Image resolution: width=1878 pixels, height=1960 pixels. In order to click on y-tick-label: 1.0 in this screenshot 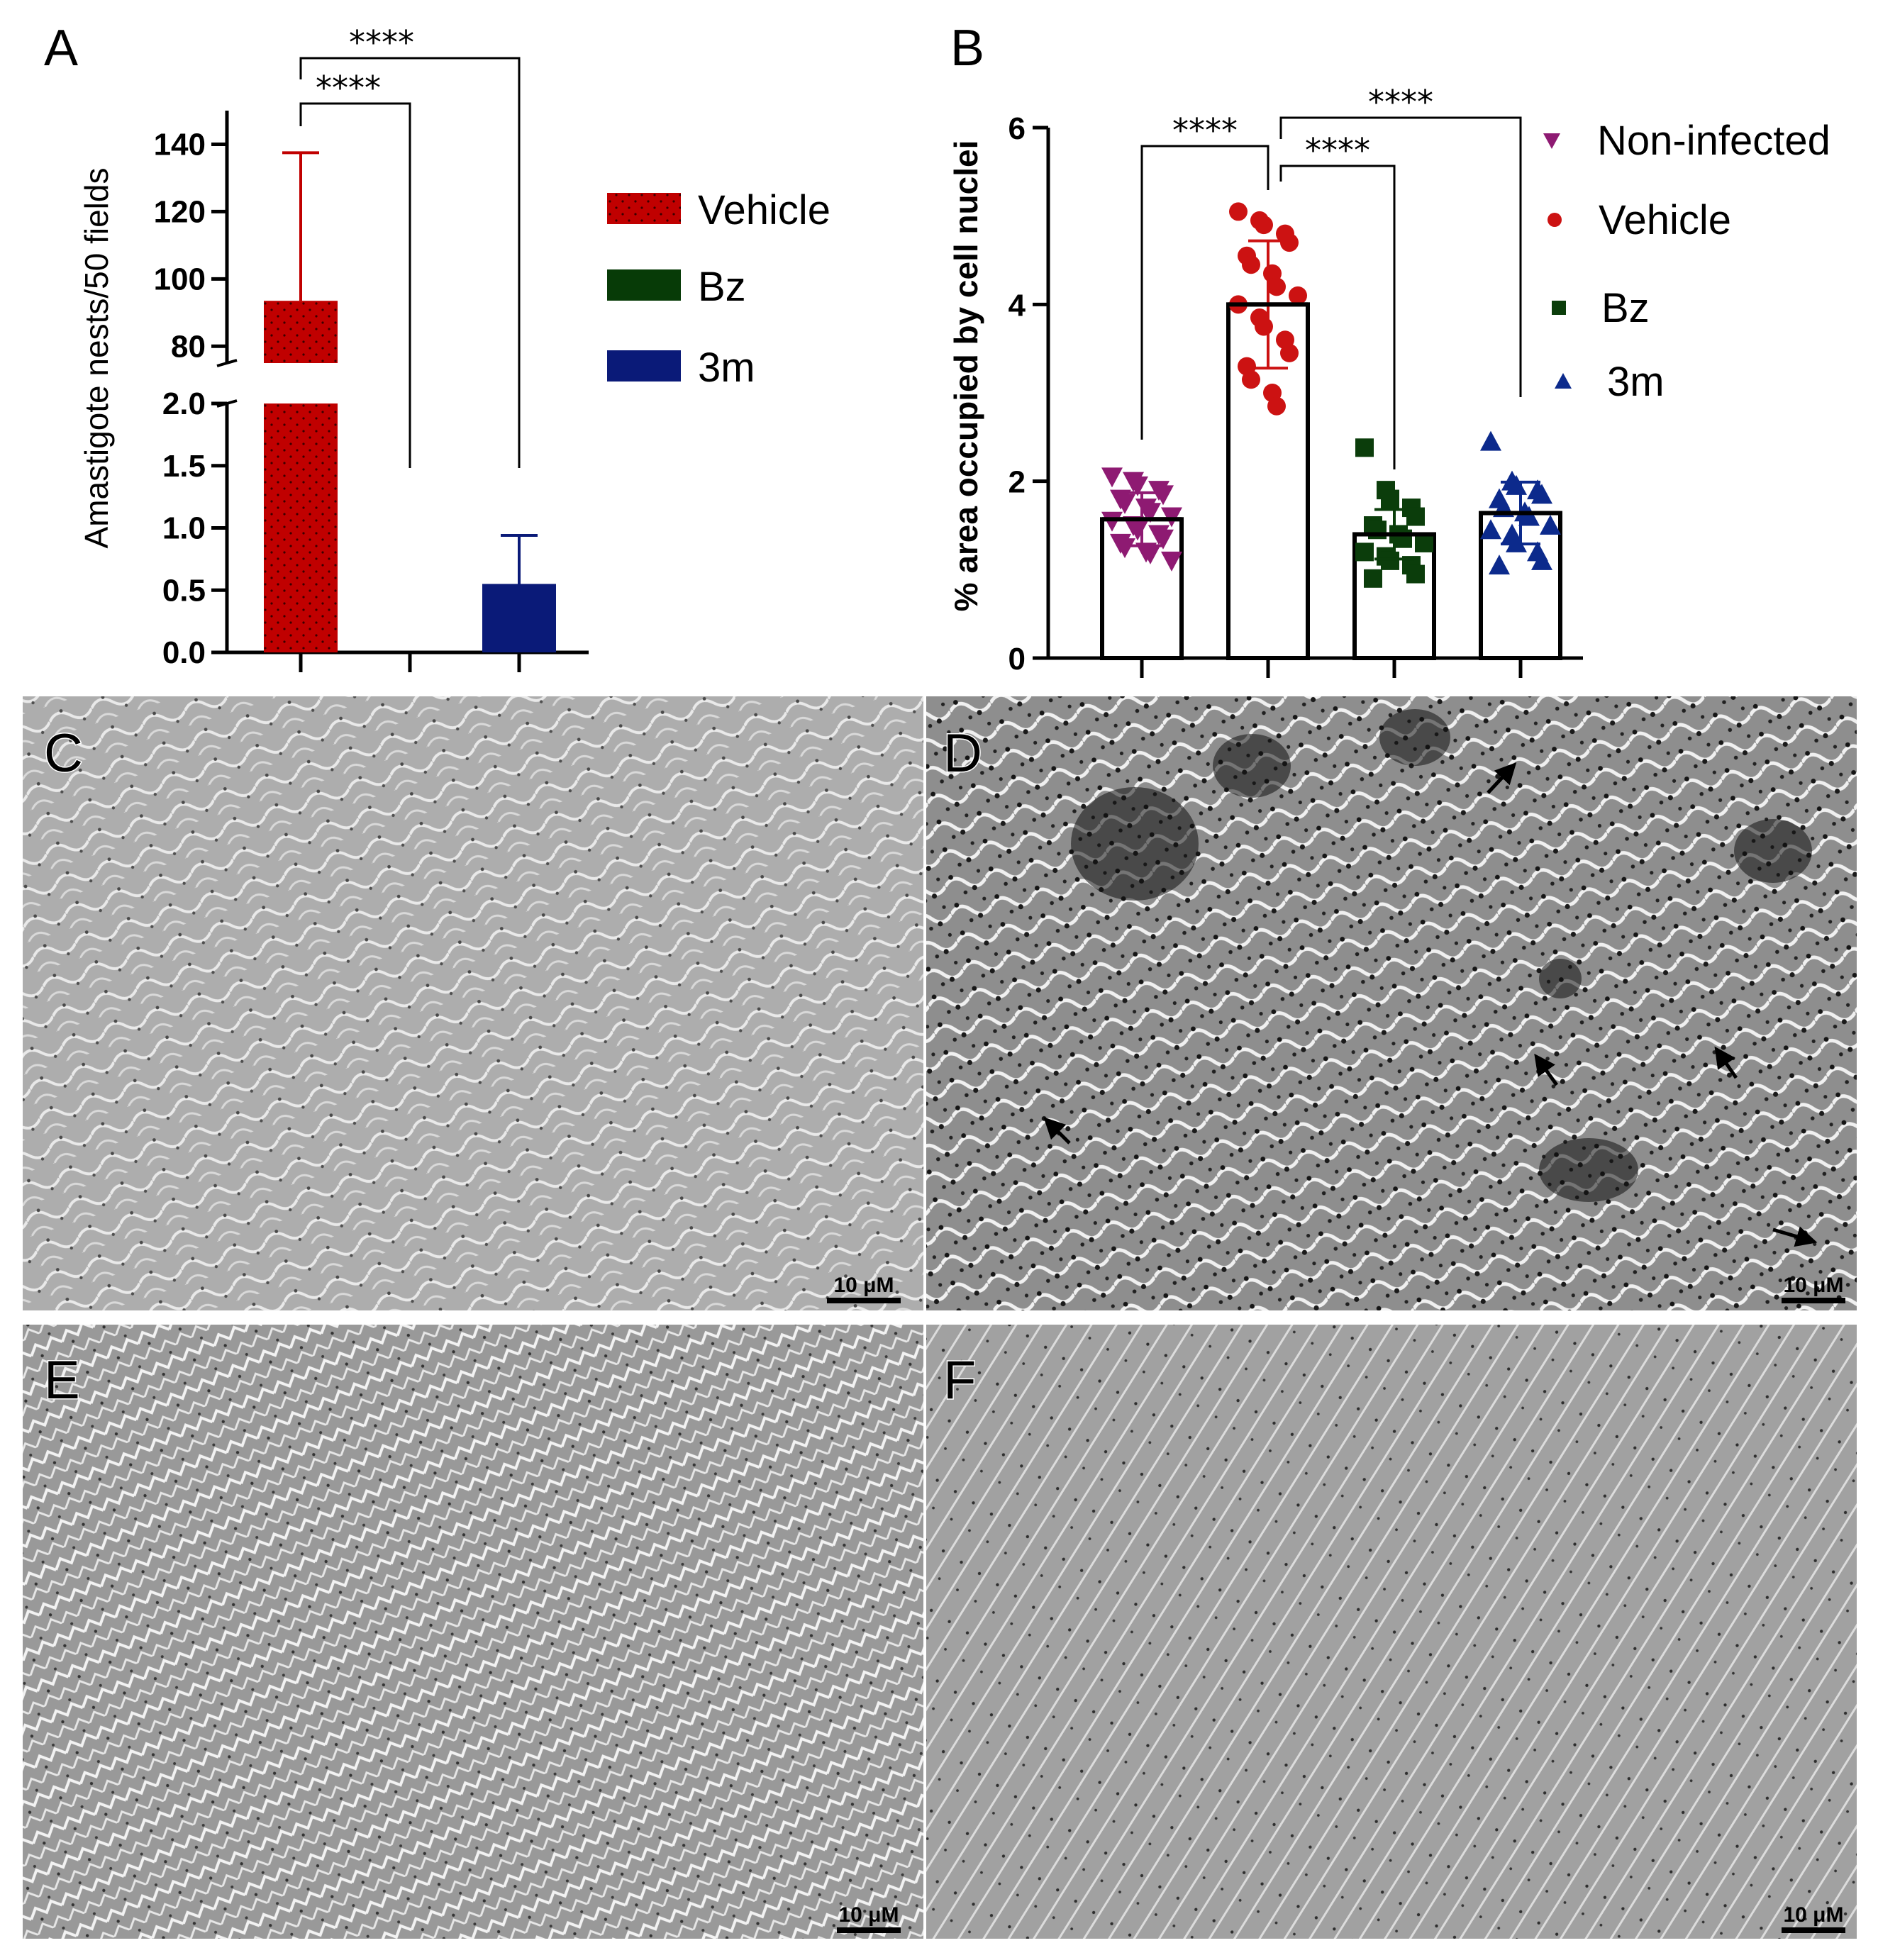, I will do `click(184, 528)`.